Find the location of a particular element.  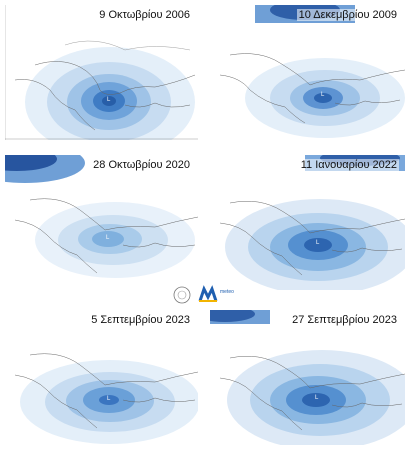

panel-date-title: 9 Οκτωβρίου 2006 is located at coordinates (144, 15).